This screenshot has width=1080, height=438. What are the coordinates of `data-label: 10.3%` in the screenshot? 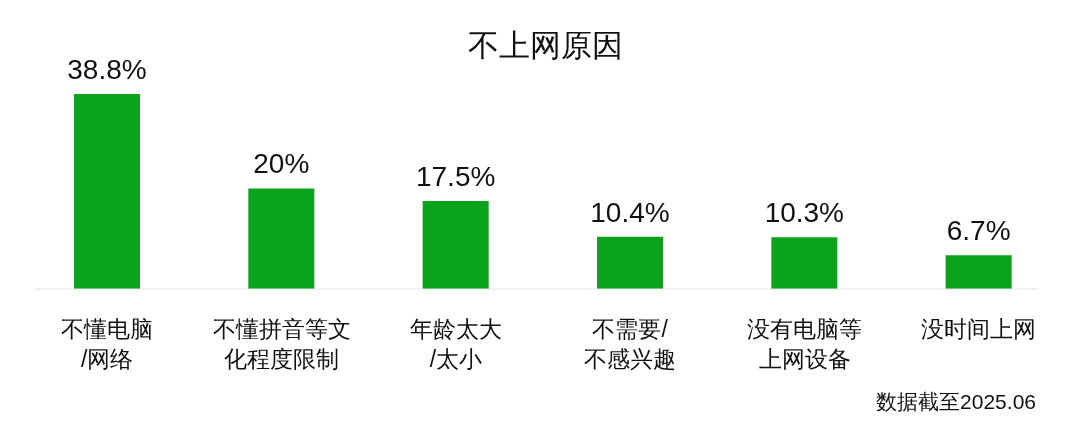 It's located at (804, 213).